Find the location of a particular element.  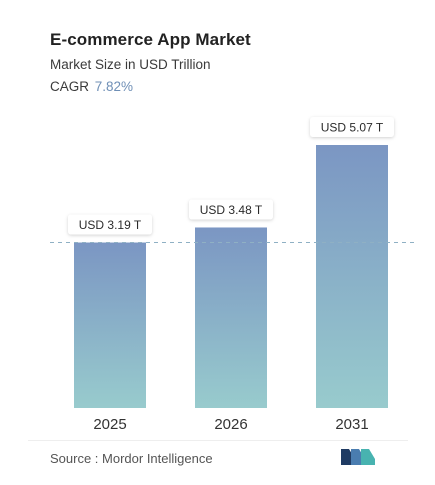

data-label-text: USD 5.07 T is located at coordinates (352, 128).